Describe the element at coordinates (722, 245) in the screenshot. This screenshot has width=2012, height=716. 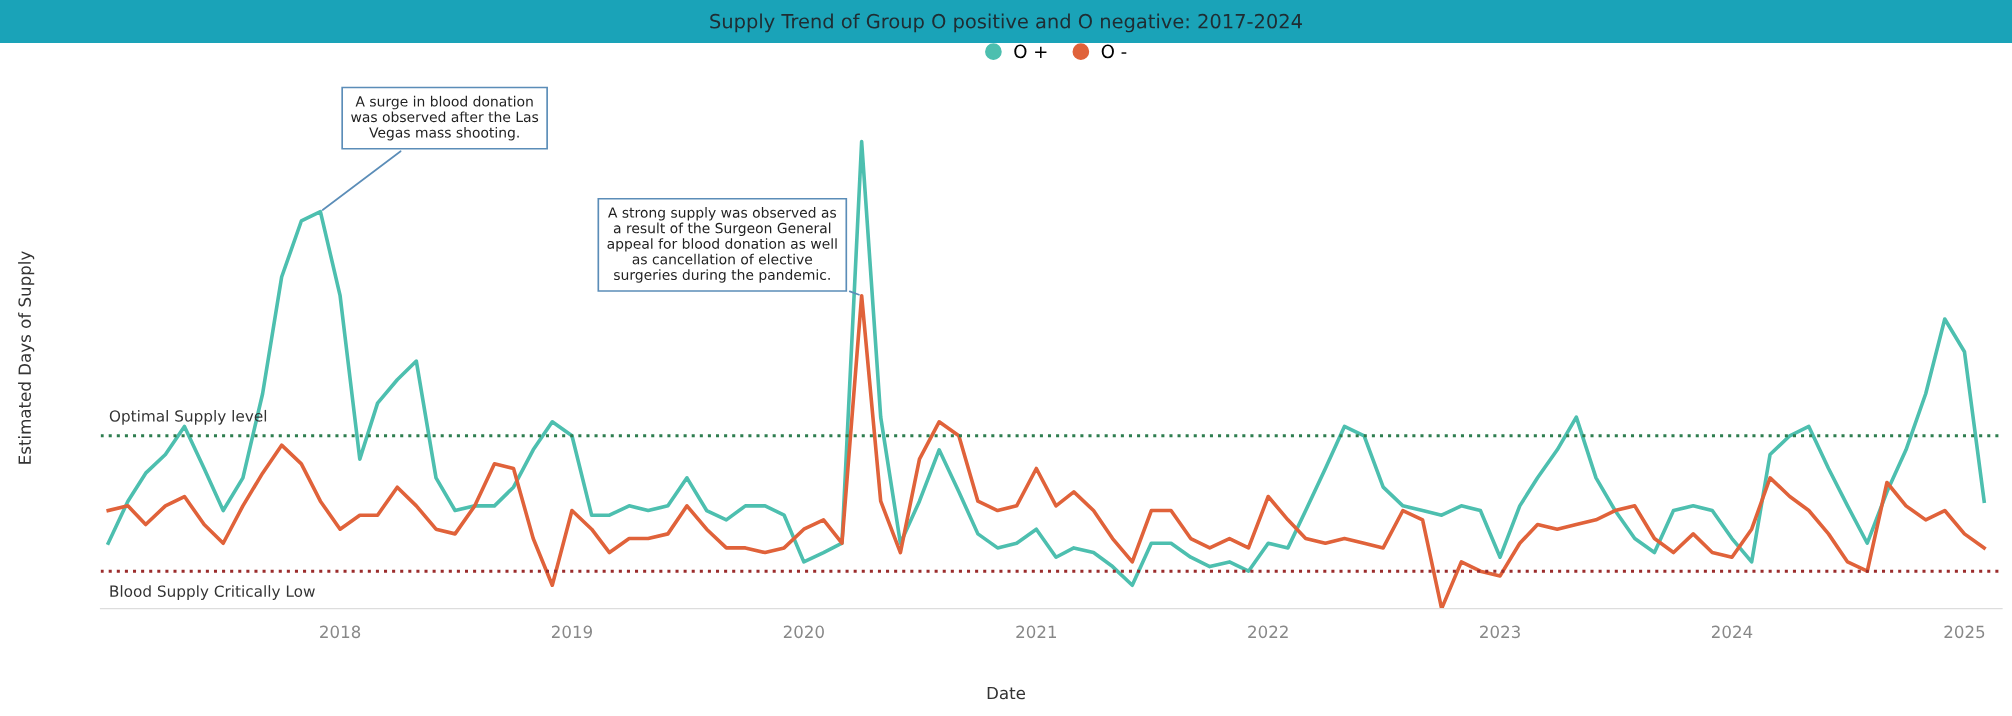
I see `annotation: A strong supply was observed as a result of the Surgeon General appeal for blood donation as well as cancellation of elective surgeries during the pandemic.` at that location.